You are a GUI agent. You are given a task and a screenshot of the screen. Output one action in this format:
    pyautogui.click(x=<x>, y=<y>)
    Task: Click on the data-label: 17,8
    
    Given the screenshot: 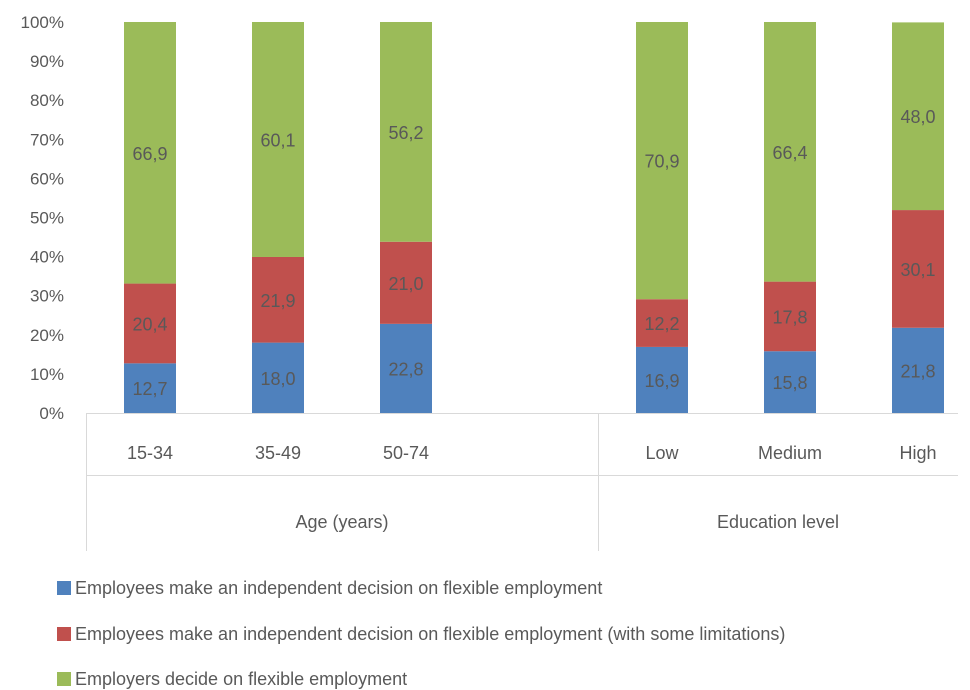 What is the action you would take?
    pyautogui.click(x=789, y=317)
    